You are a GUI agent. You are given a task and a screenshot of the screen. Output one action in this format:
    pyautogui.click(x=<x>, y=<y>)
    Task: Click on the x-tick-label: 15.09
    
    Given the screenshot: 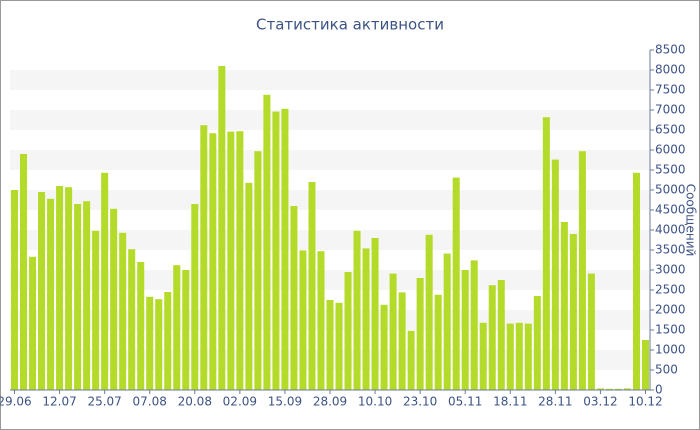 What is the action you would take?
    pyautogui.click(x=285, y=402)
    